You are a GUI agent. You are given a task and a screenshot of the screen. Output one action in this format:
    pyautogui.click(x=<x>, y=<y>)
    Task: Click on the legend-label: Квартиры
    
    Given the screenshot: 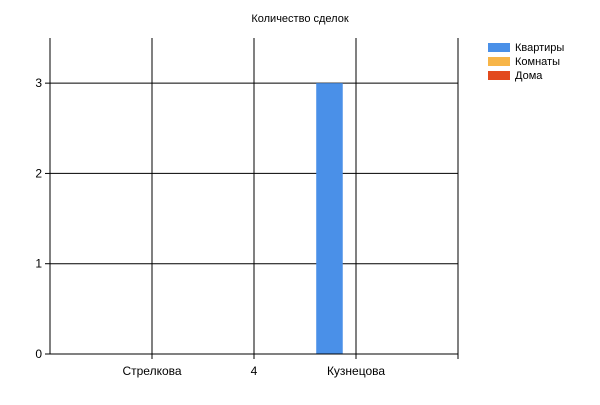 What is the action you would take?
    pyautogui.click(x=539, y=48)
    